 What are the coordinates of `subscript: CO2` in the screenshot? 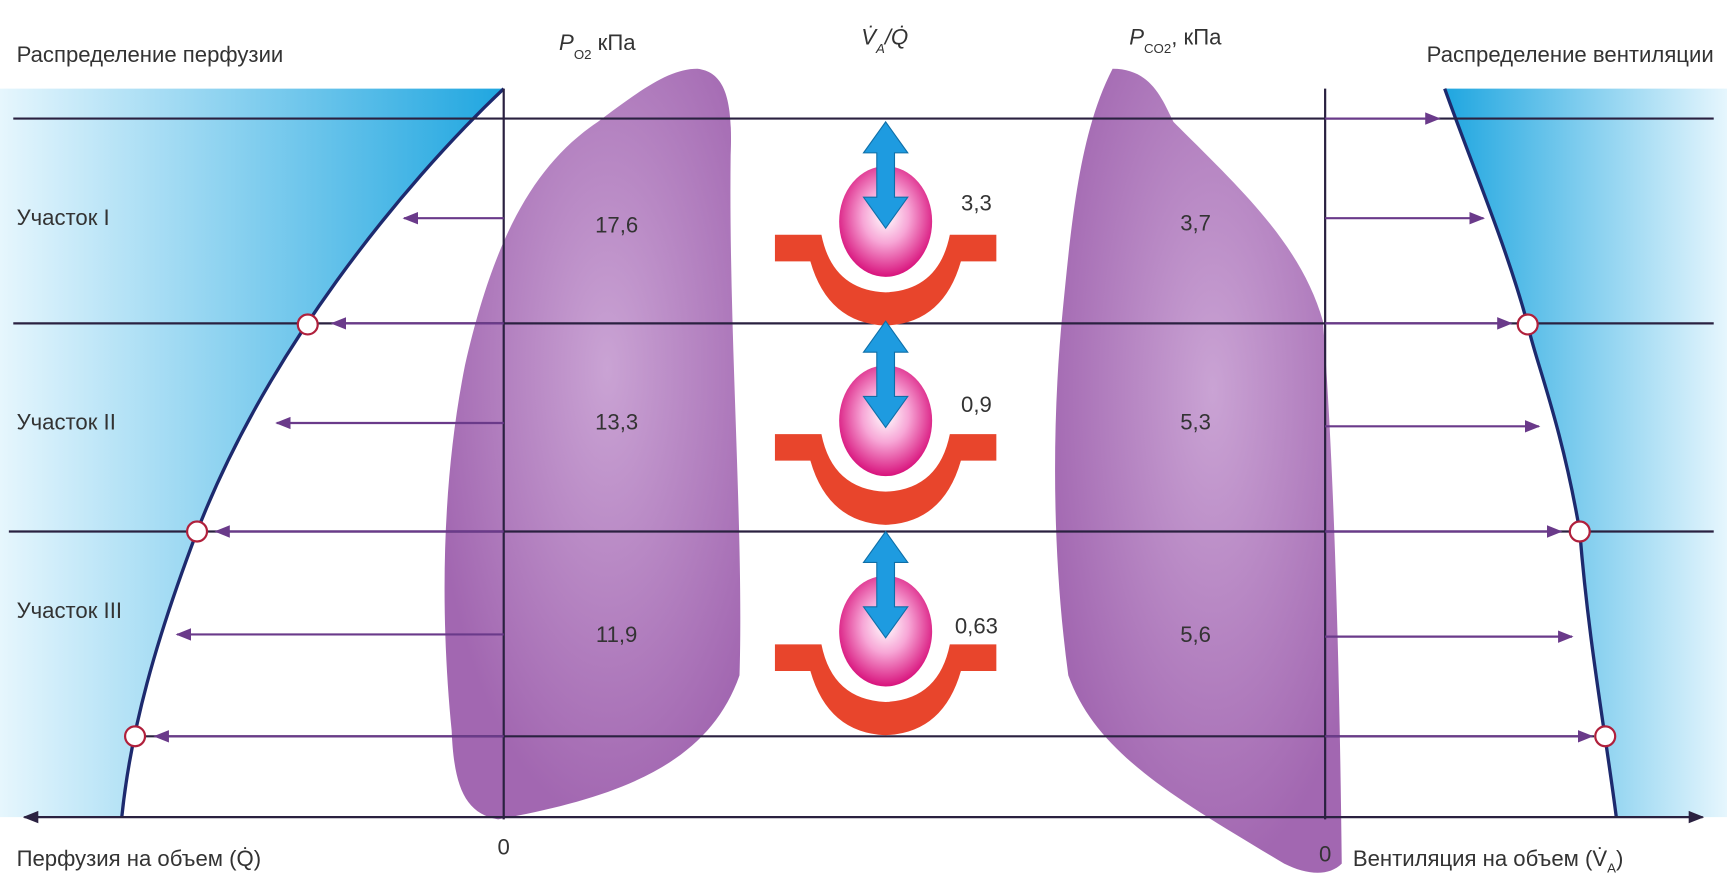 It's located at (1157, 48).